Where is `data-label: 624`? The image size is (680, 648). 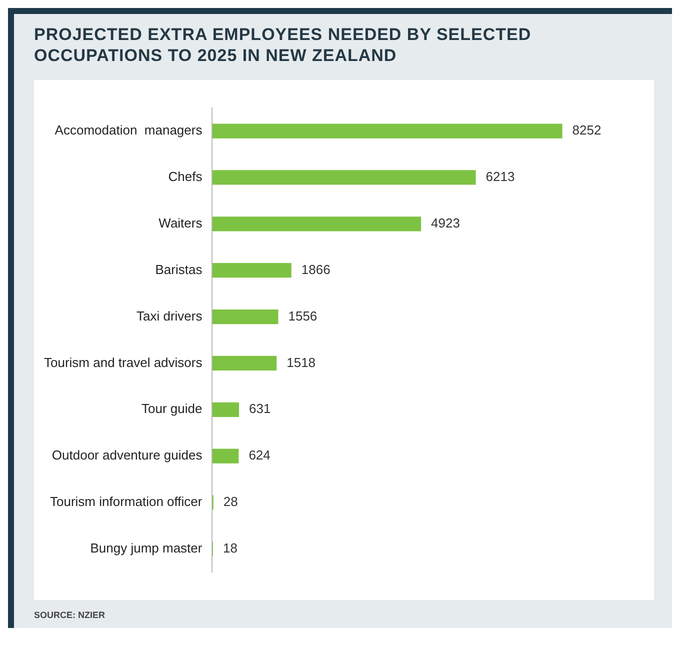 data-label: 624 is located at coordinates (259, 455).